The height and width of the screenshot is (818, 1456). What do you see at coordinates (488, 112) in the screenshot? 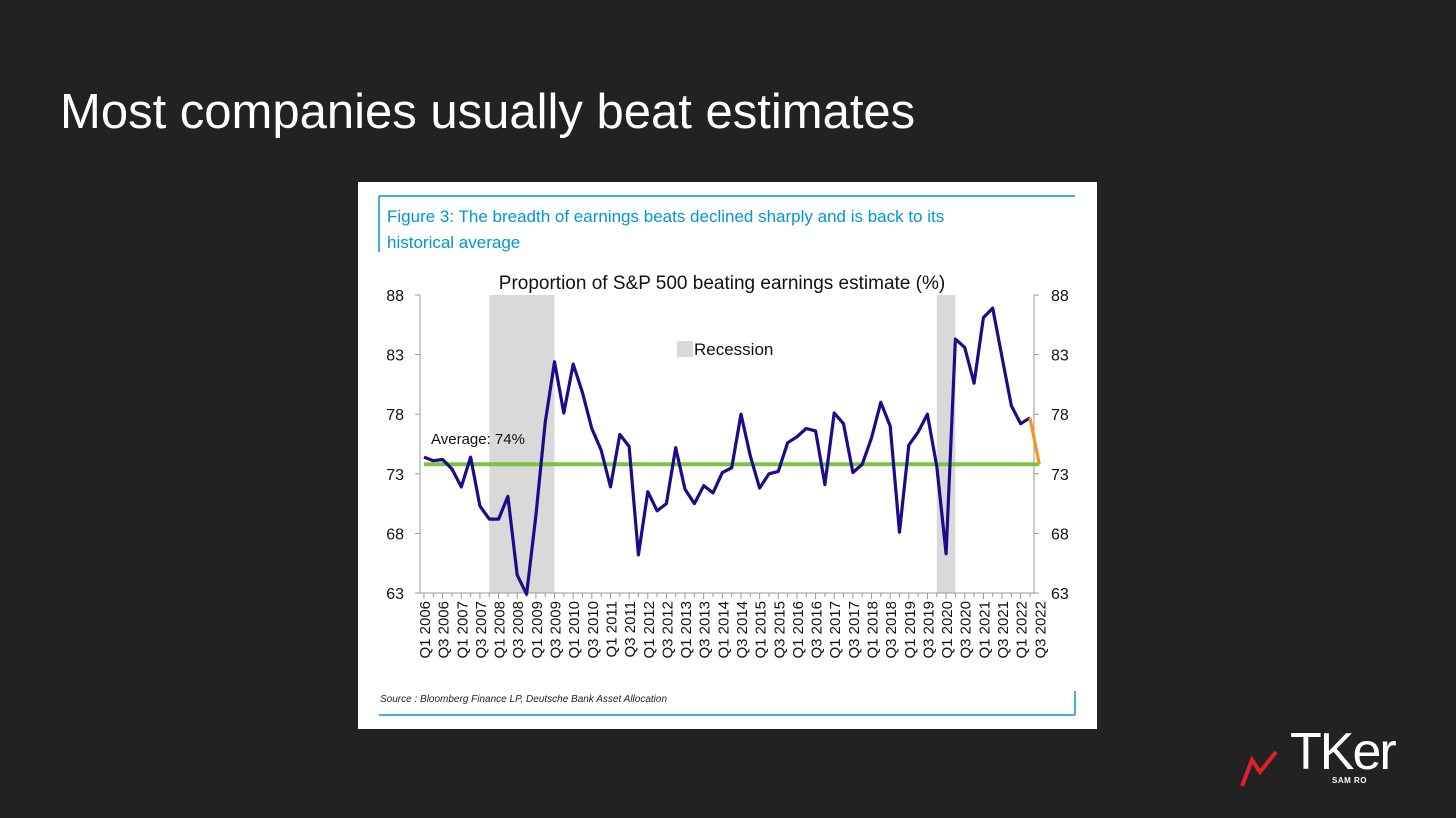
I see `slide-title: Most companies usually beat estimates` at bounding box center [488, 112].